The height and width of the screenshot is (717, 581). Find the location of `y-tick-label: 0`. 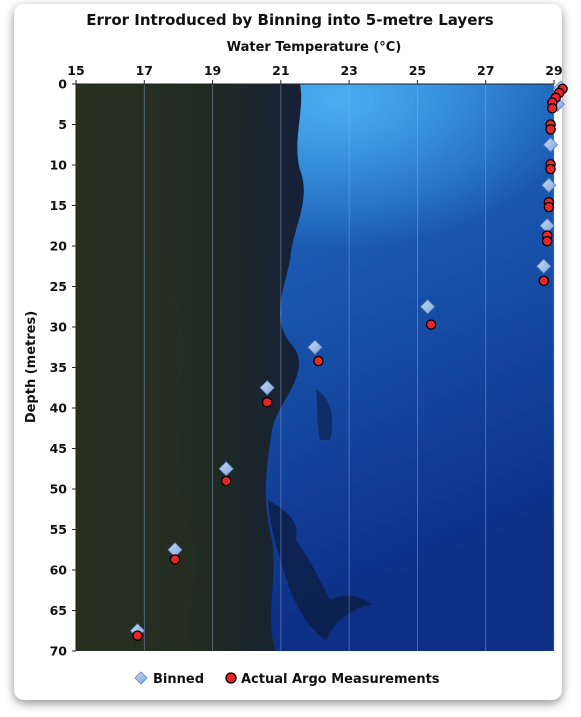

y-tick-label: 0 is located at coordinates (62, 84).